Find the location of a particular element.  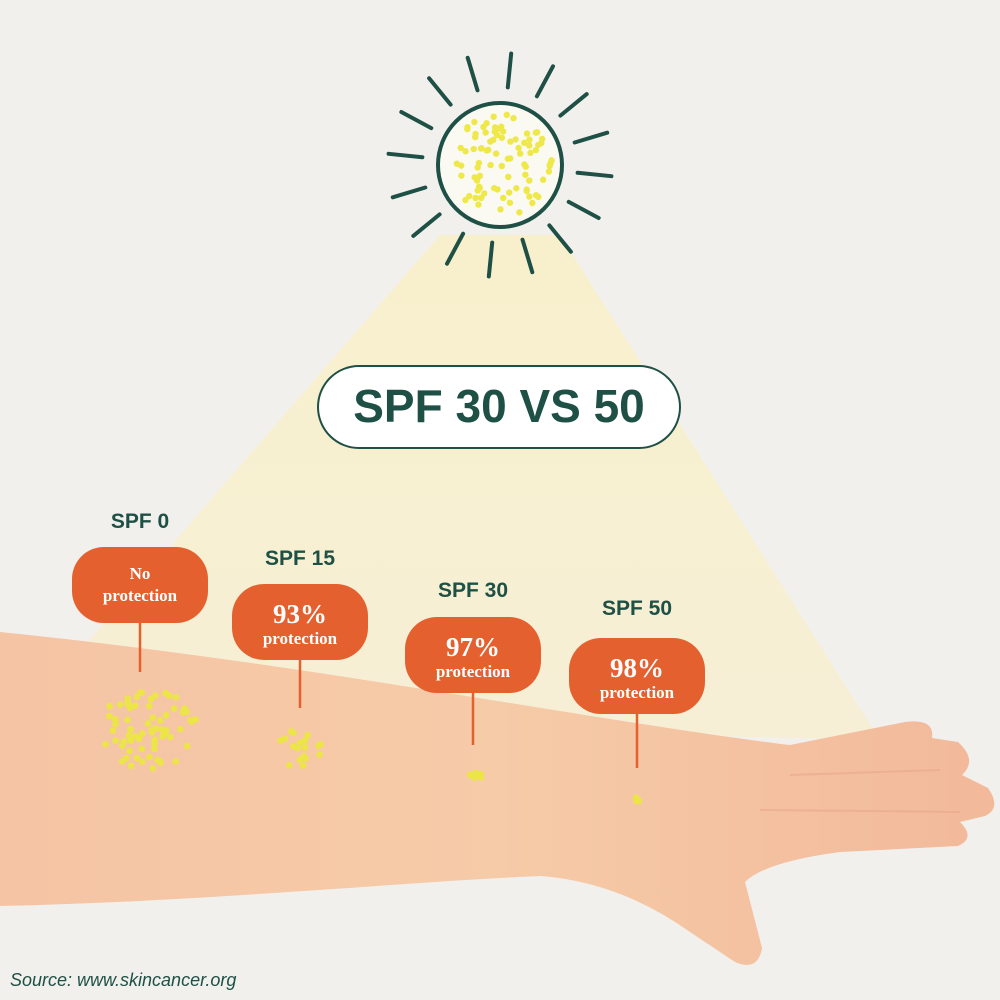

title: SPF 30 VS 50 is located at coordinates (499, 406).